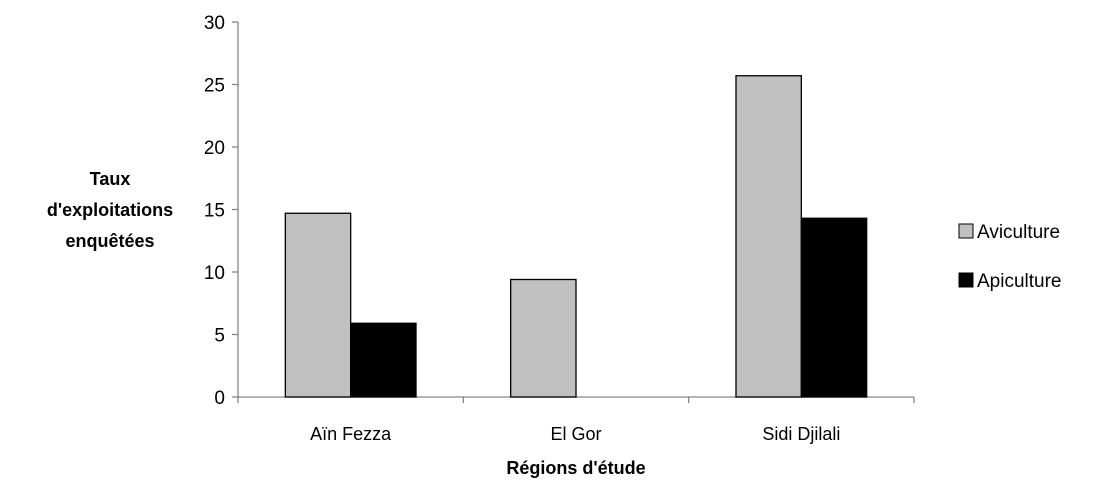 The height and width of the screenshot is (484, 1093). I want to click on y-axis-title: Taux d'exploitations enquêtées, so click(110, 210).